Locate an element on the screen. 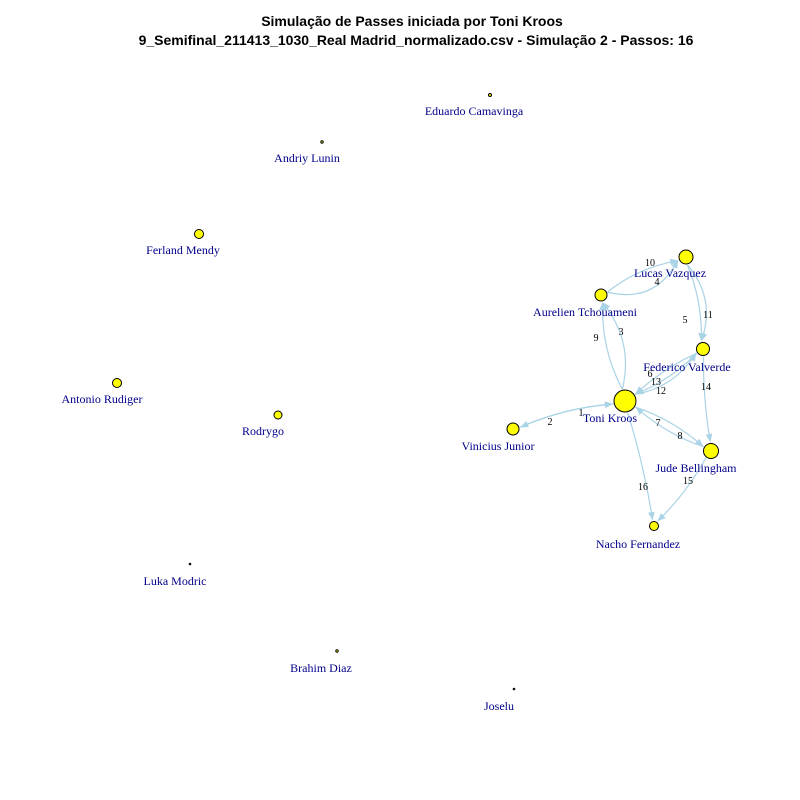 The height and width of the screenshot is (800, 800). pass-step-label-8: 8 is located at coordinates (680, 436).